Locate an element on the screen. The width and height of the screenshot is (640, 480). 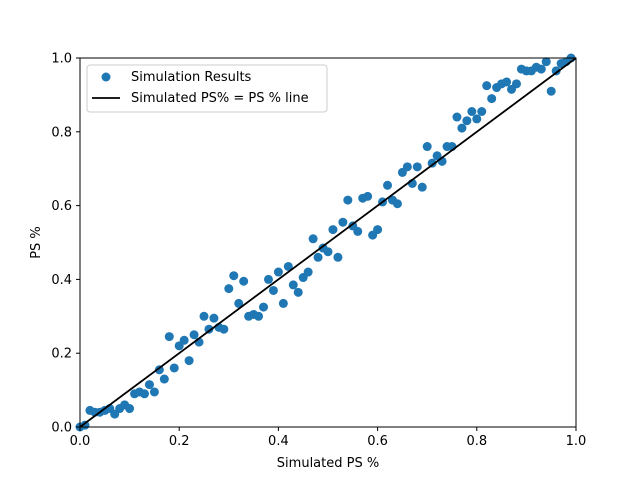
x-tick-label: 1.0 is located at coordinates (576, 441).